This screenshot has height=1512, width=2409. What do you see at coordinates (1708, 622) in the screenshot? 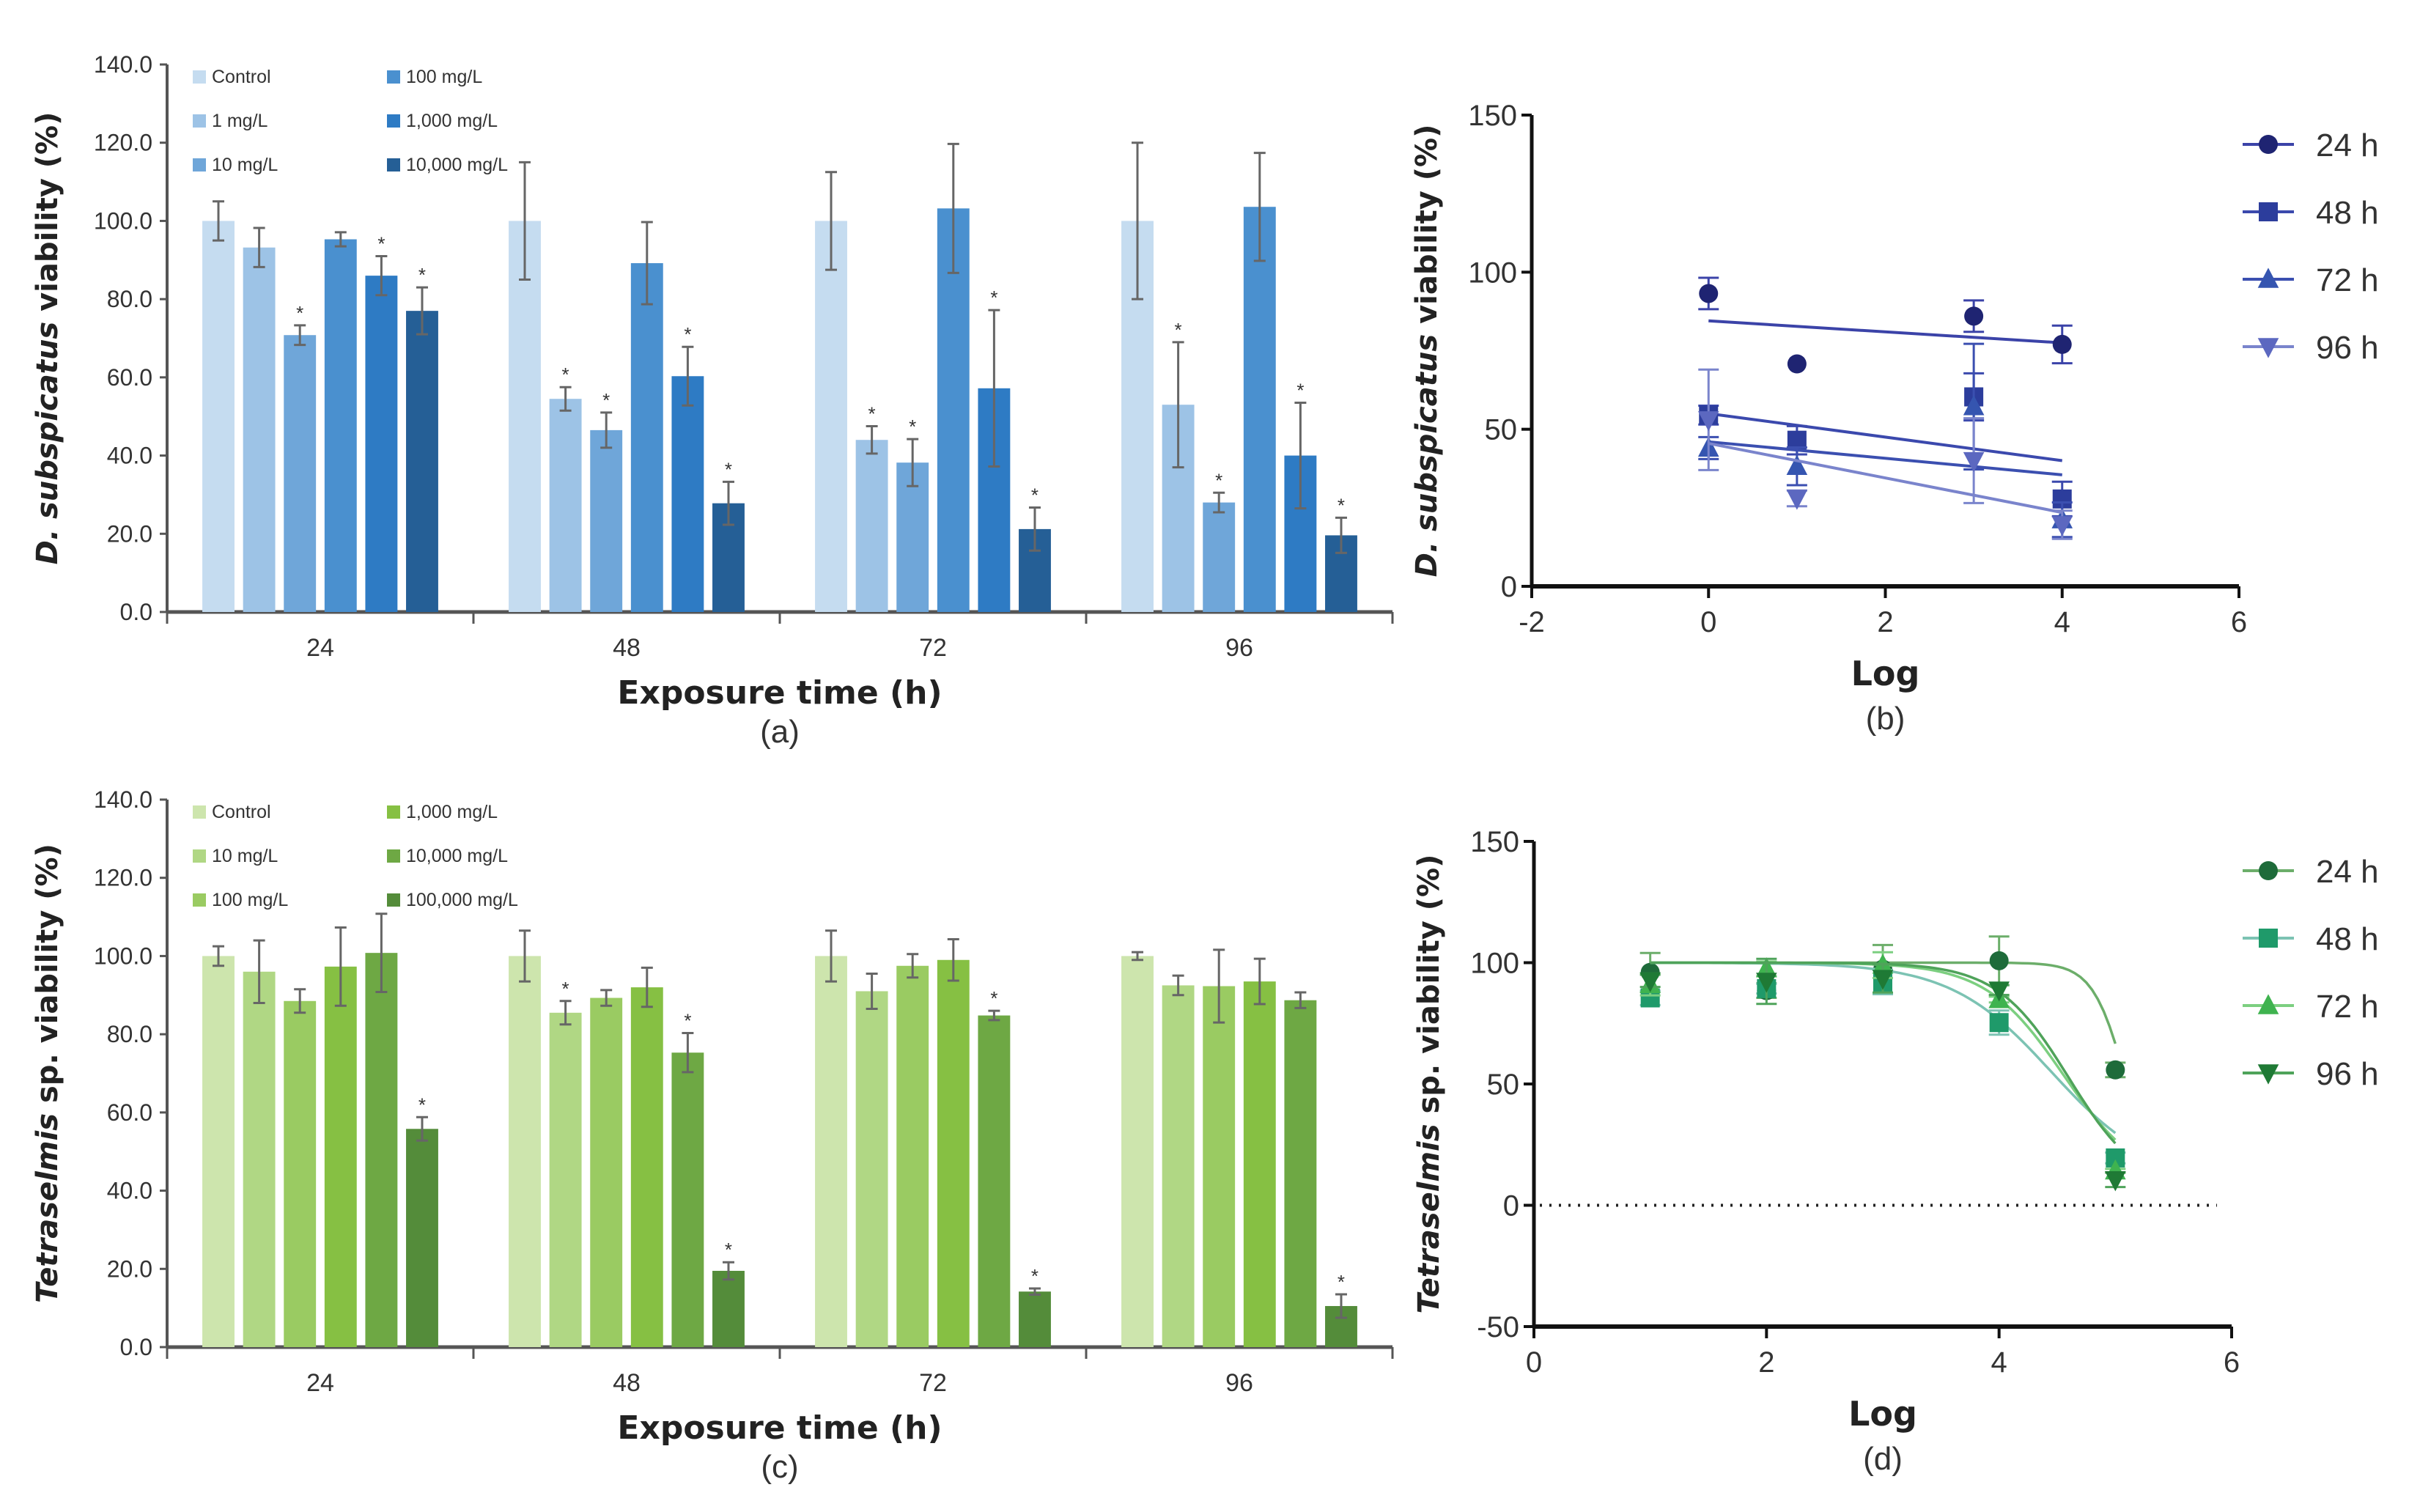
I see `x-tick-label: 0` at bounding box center [1708, 622].